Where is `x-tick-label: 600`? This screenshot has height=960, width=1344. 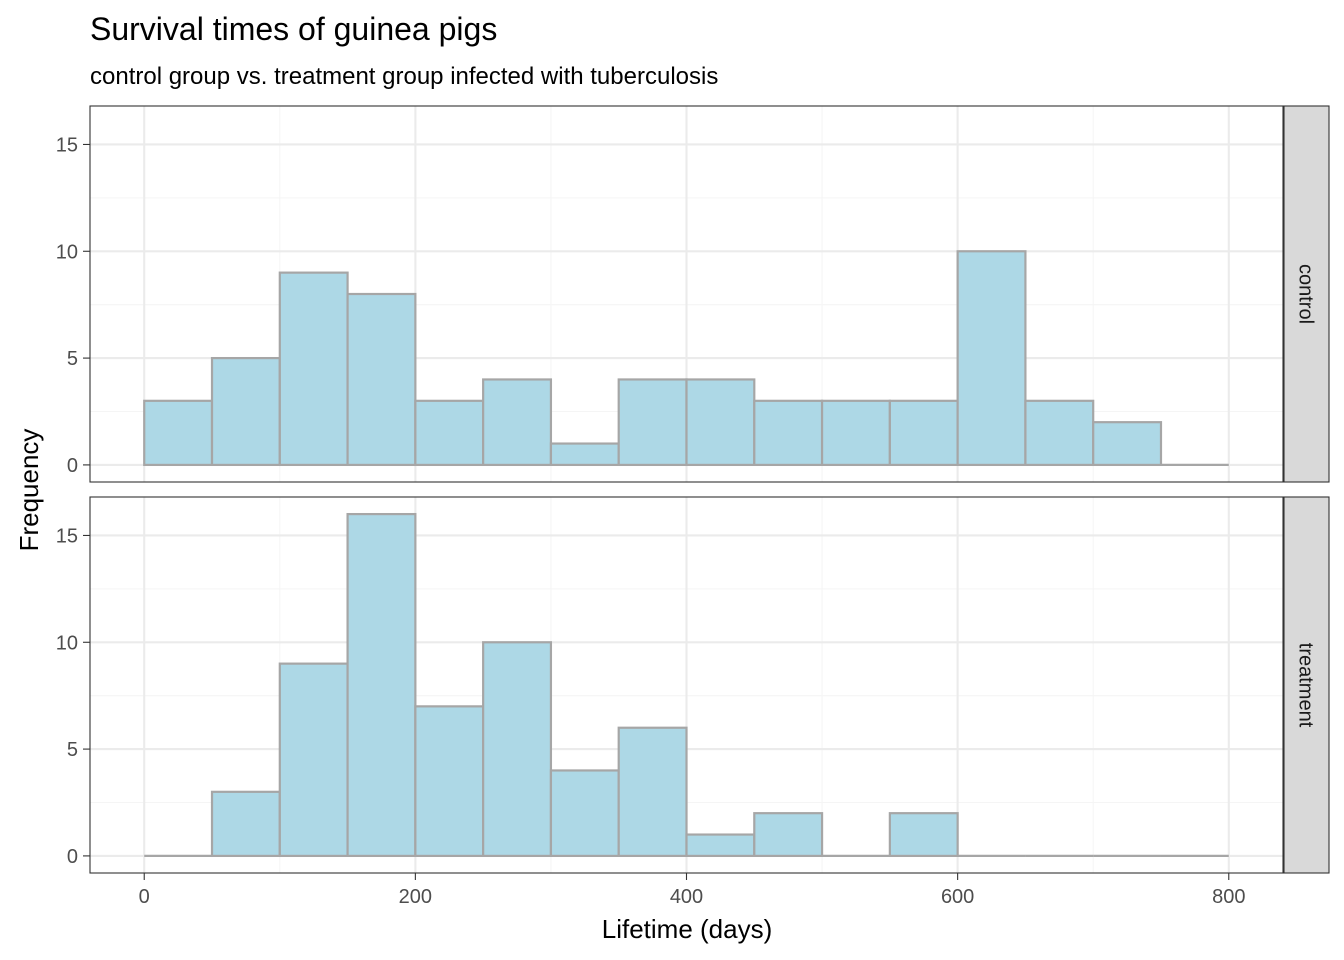
x-tick-label: 600 is located at coordinates (957, 897).